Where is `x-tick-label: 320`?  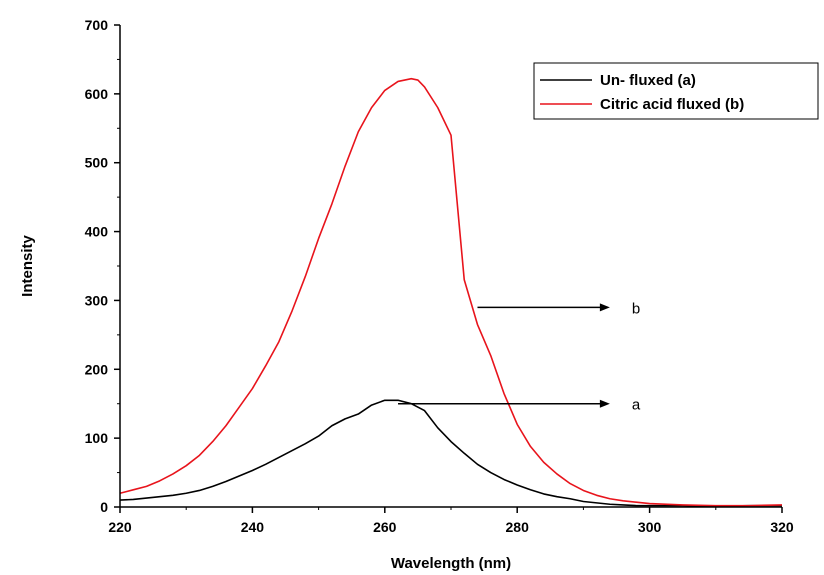 x-tick-label: 320 is located at coordinates (782, 527).